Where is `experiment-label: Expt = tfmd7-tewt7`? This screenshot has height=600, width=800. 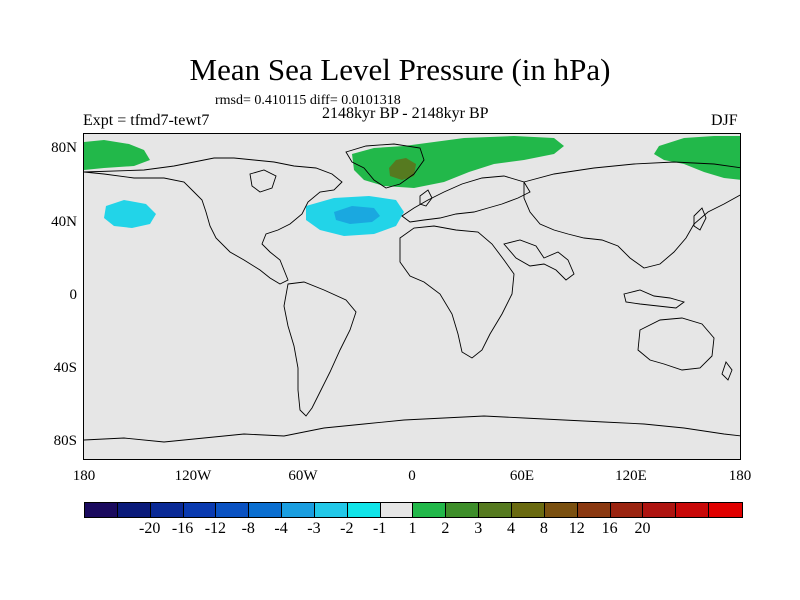 experiment-label: Expt = tfmd7-tewt7 is located at coordinates (146, 120).